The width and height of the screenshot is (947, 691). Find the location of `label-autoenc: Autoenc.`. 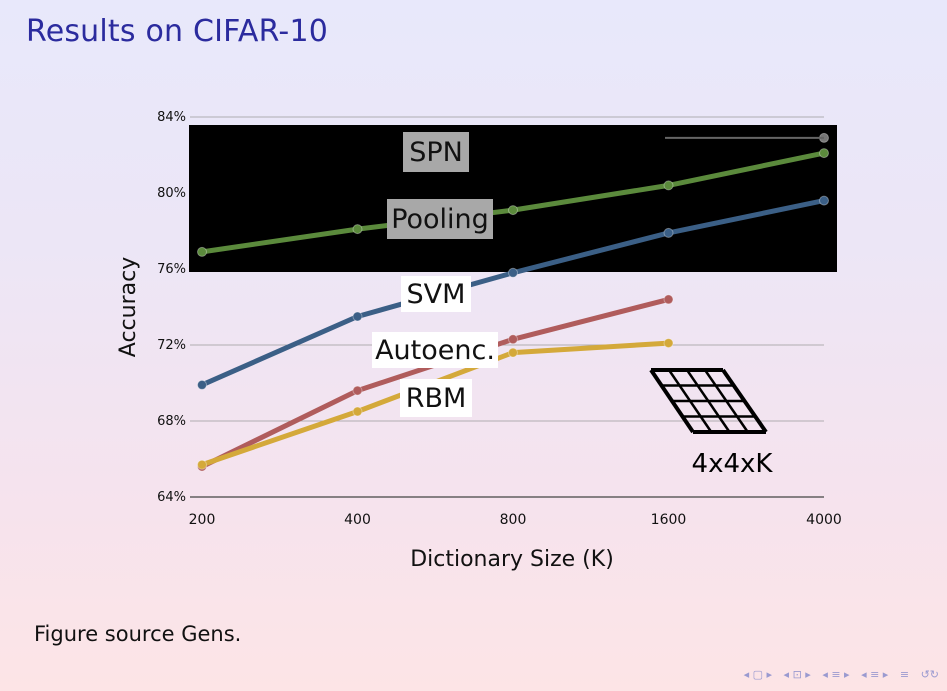

label-autoenc: Autoenc. is located at coordinates (435, 350).